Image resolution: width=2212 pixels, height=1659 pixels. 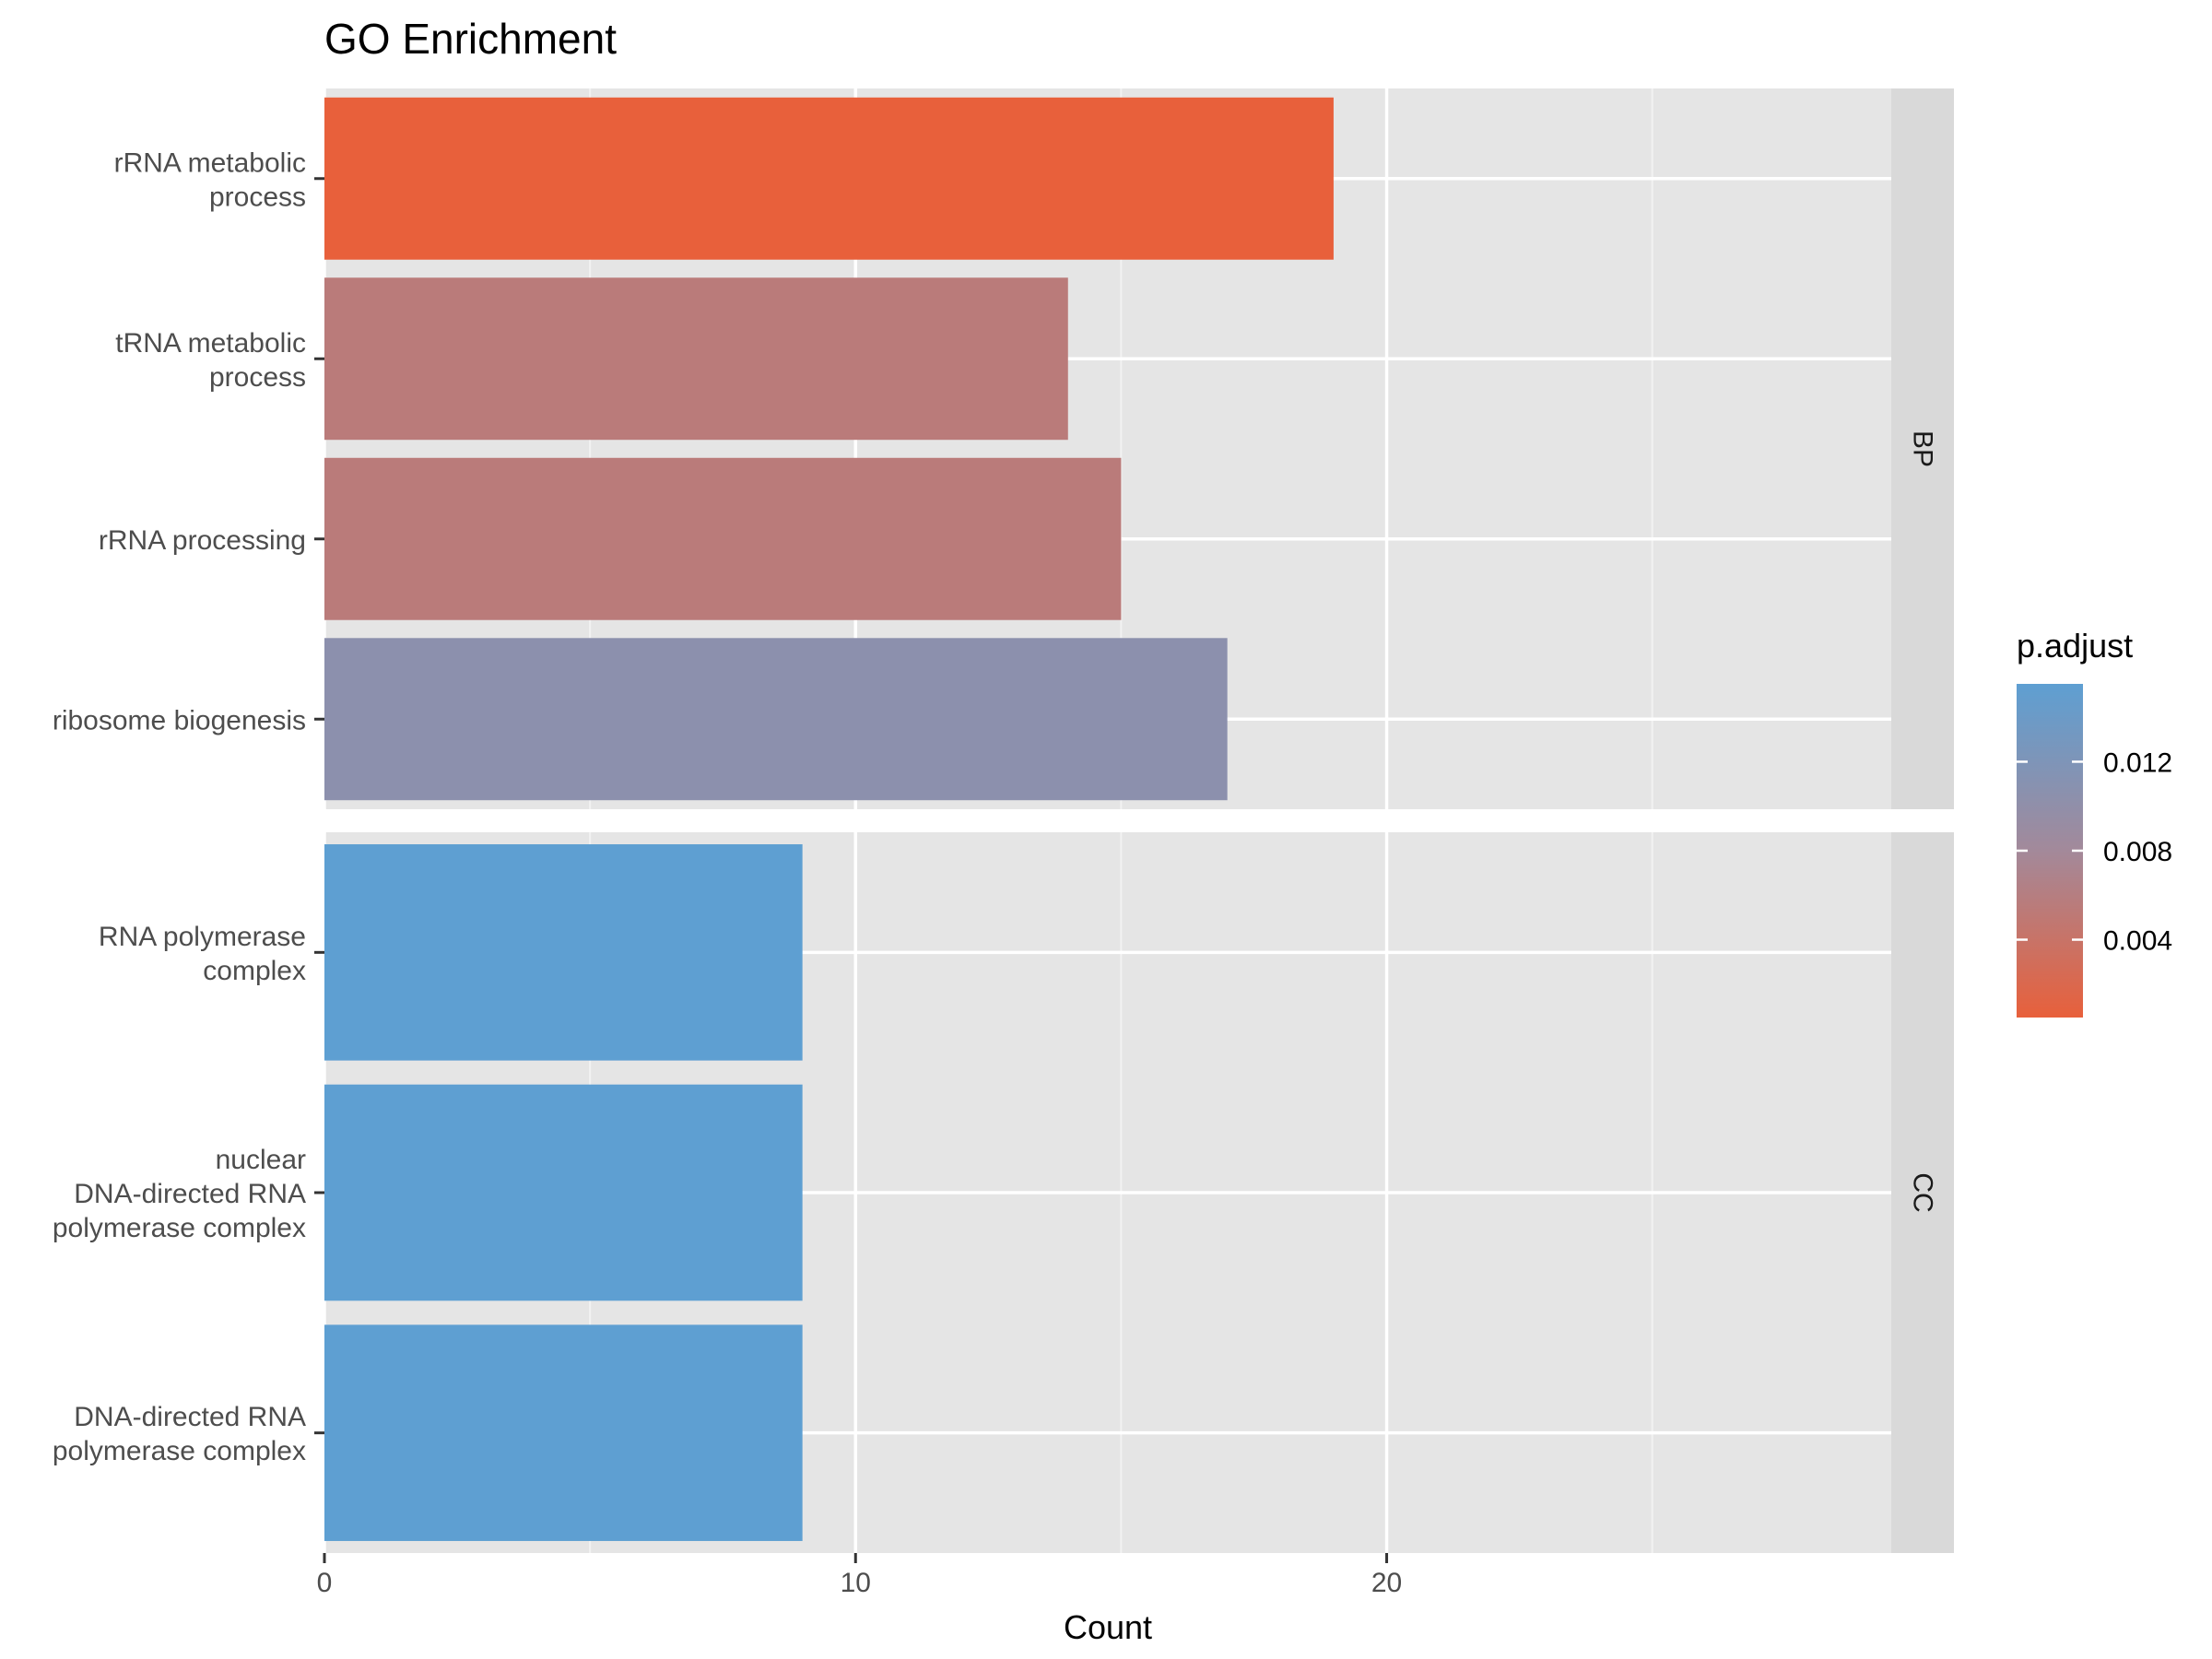 I want to click on bar-dna-directed-rna-polymerase-complex, so click(x=563, y=1432).